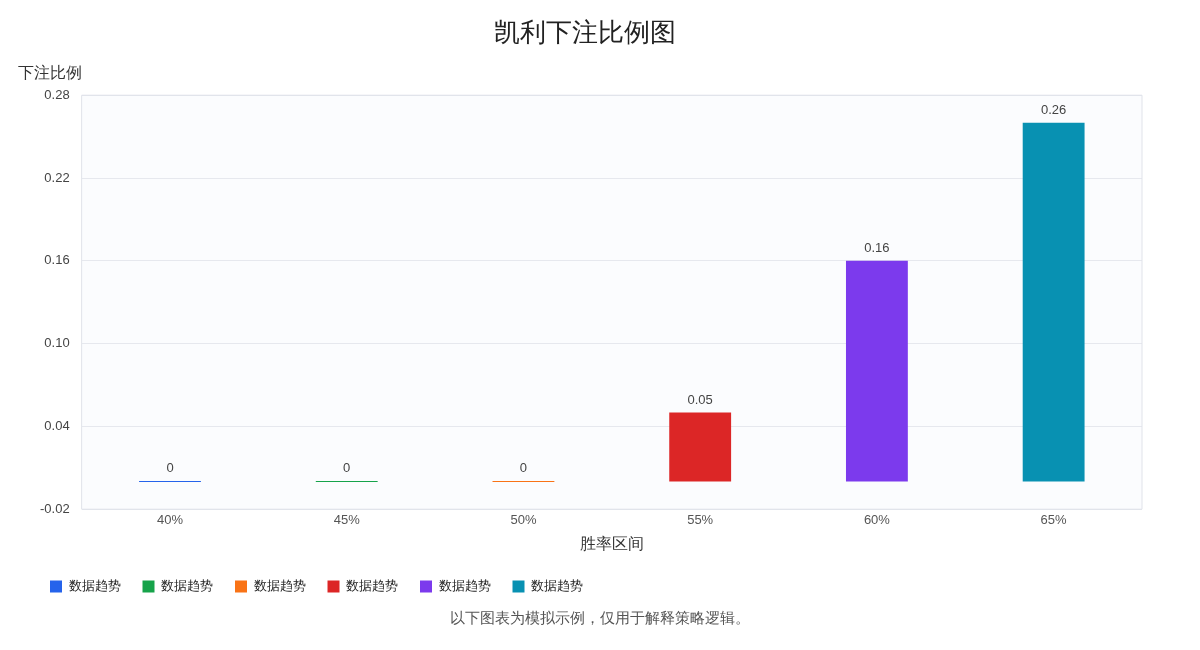  Describe the element at coordinates (700, 519) in the screenshot. I see `x-tick-label: 55%` at that location.